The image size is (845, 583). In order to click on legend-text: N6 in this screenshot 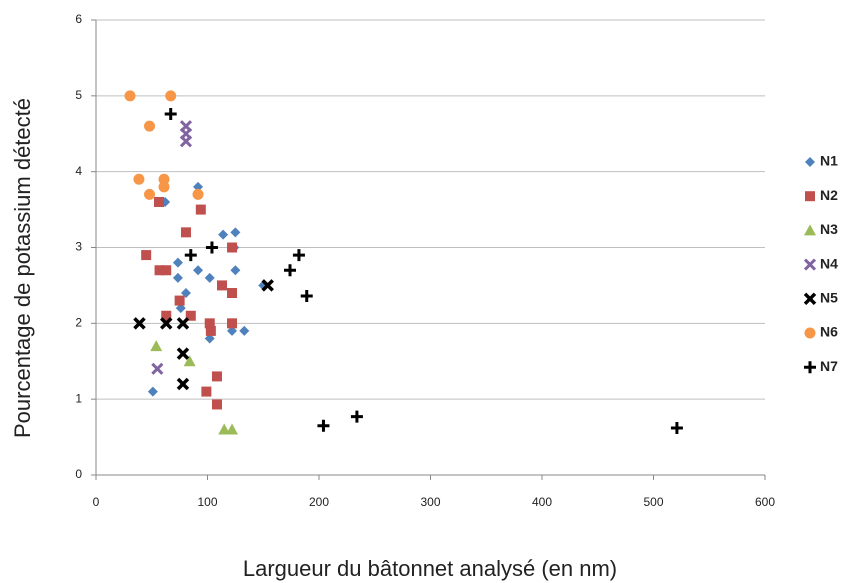, I will do `click(829, 332)`.